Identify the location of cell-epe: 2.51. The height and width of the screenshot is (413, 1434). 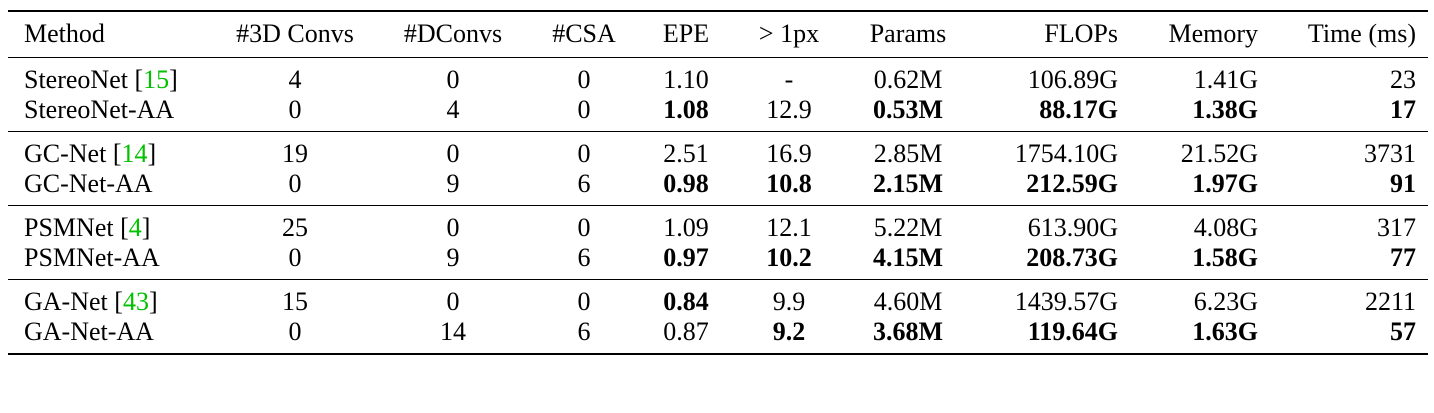
(686, 153).